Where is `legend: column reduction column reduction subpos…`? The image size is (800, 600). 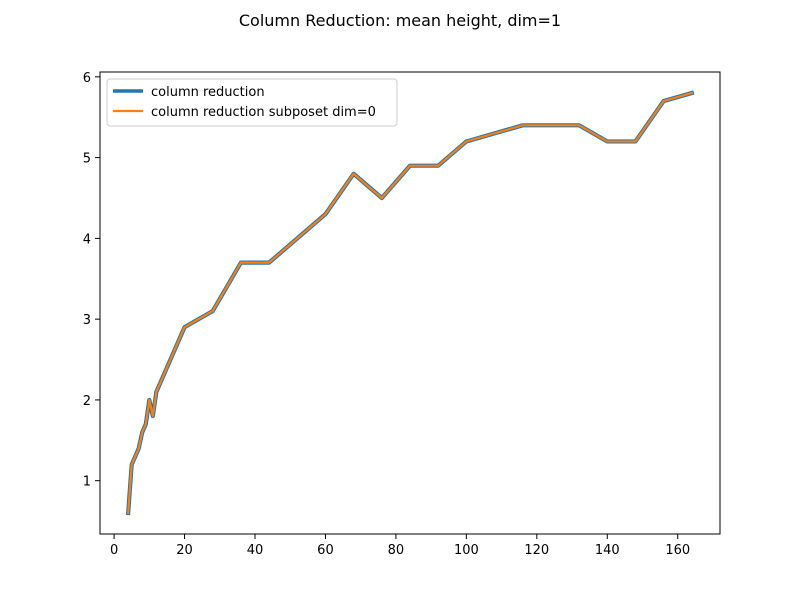 legend: column reduction column reduction subpos… is located at coordinates (252, 102).